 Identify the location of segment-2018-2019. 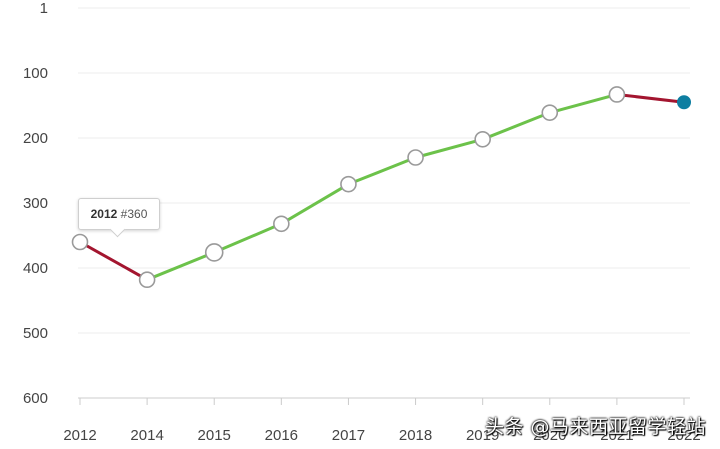
(449, 148).